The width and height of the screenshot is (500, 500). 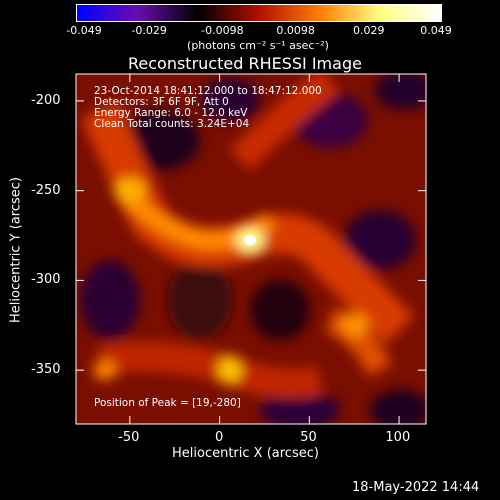 I want to click on y-tick-label: -350, so click(x=46, y=370).